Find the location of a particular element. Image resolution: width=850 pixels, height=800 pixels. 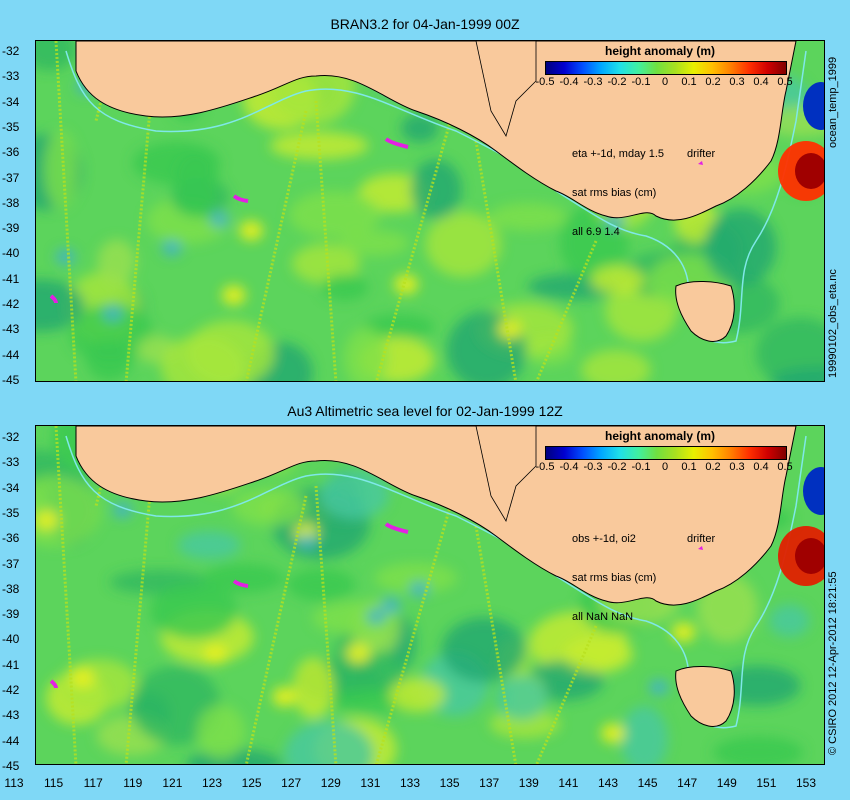

top-y-tick: -44 is located at coordinates (11, 354).